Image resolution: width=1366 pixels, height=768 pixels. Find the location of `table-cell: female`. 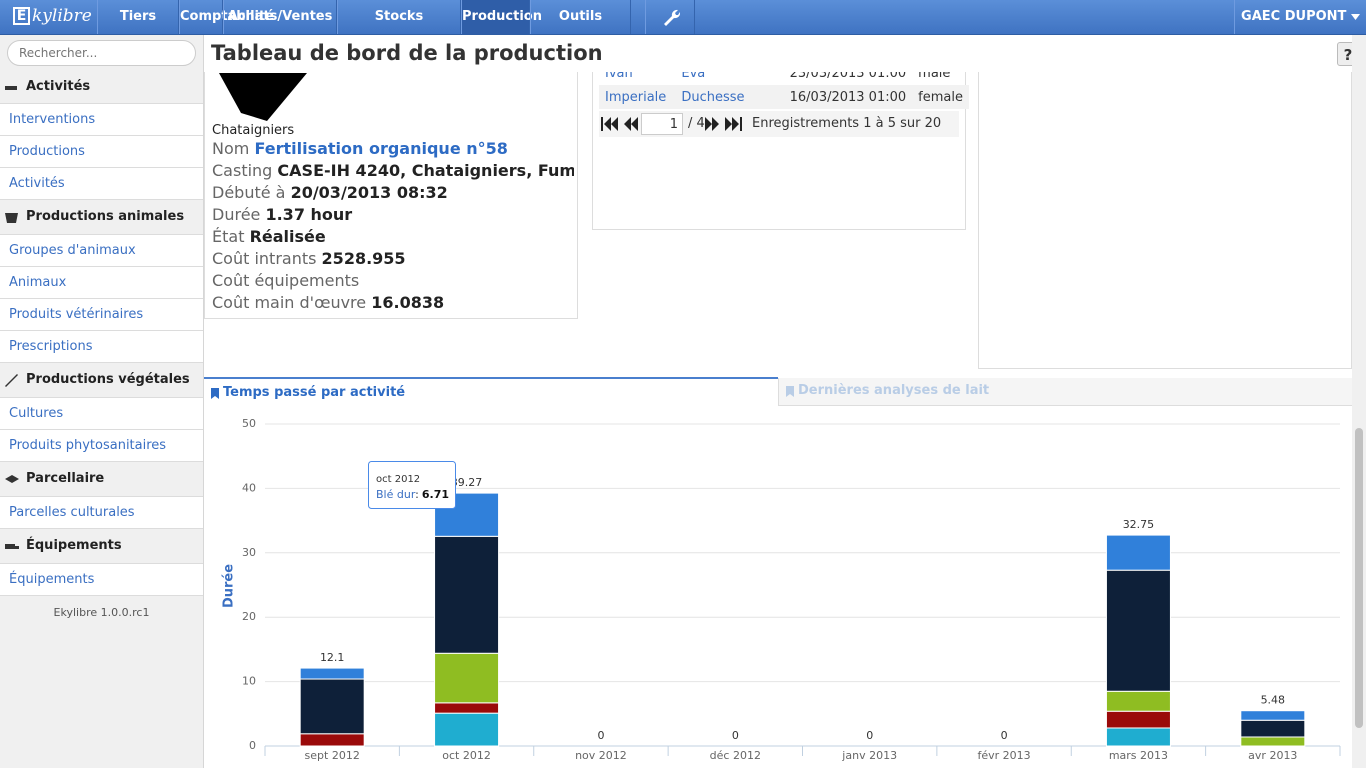

table-cell: female is located at coordinates (940, 97).